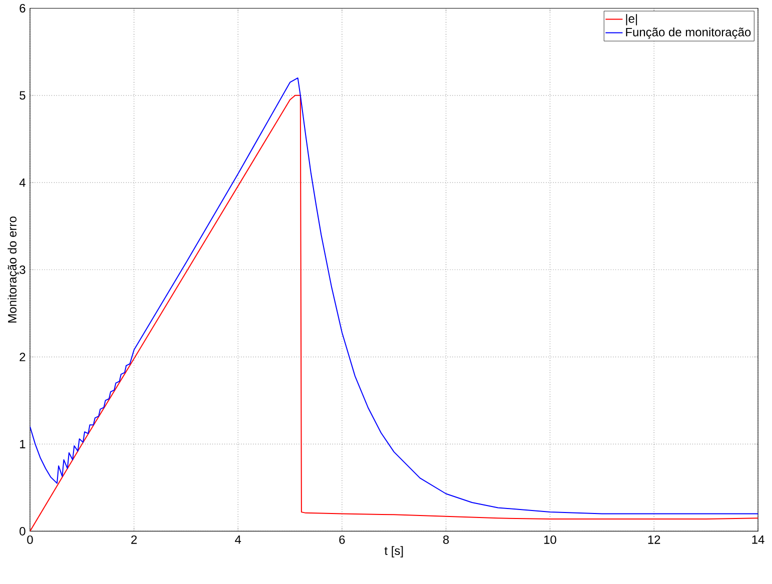  I want to click on y-axis-title: Monitoração do erro, so click(13, 269).